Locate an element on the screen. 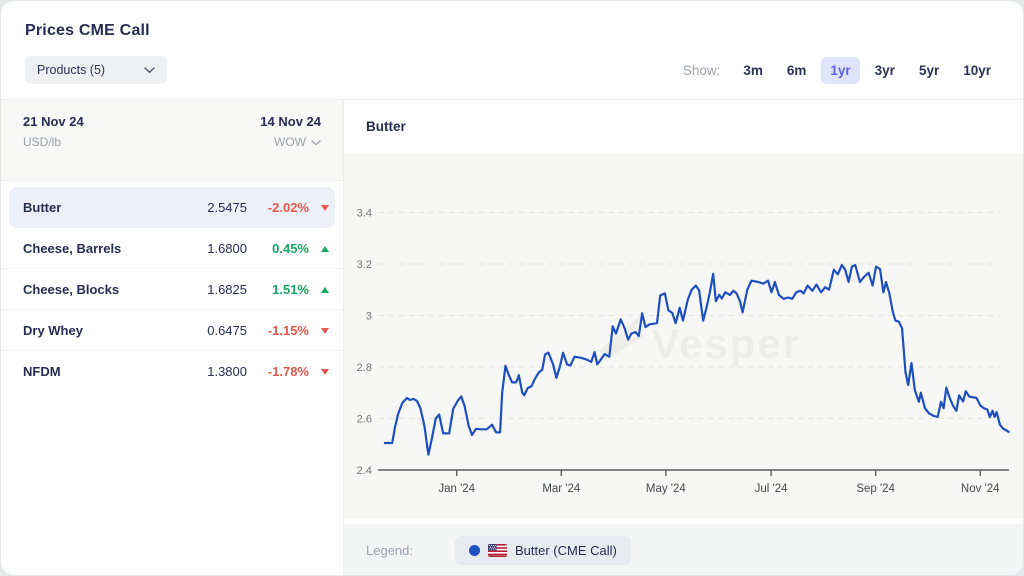  x-axis-tick-label: Jan '24 is located at coordinates (456, 489).